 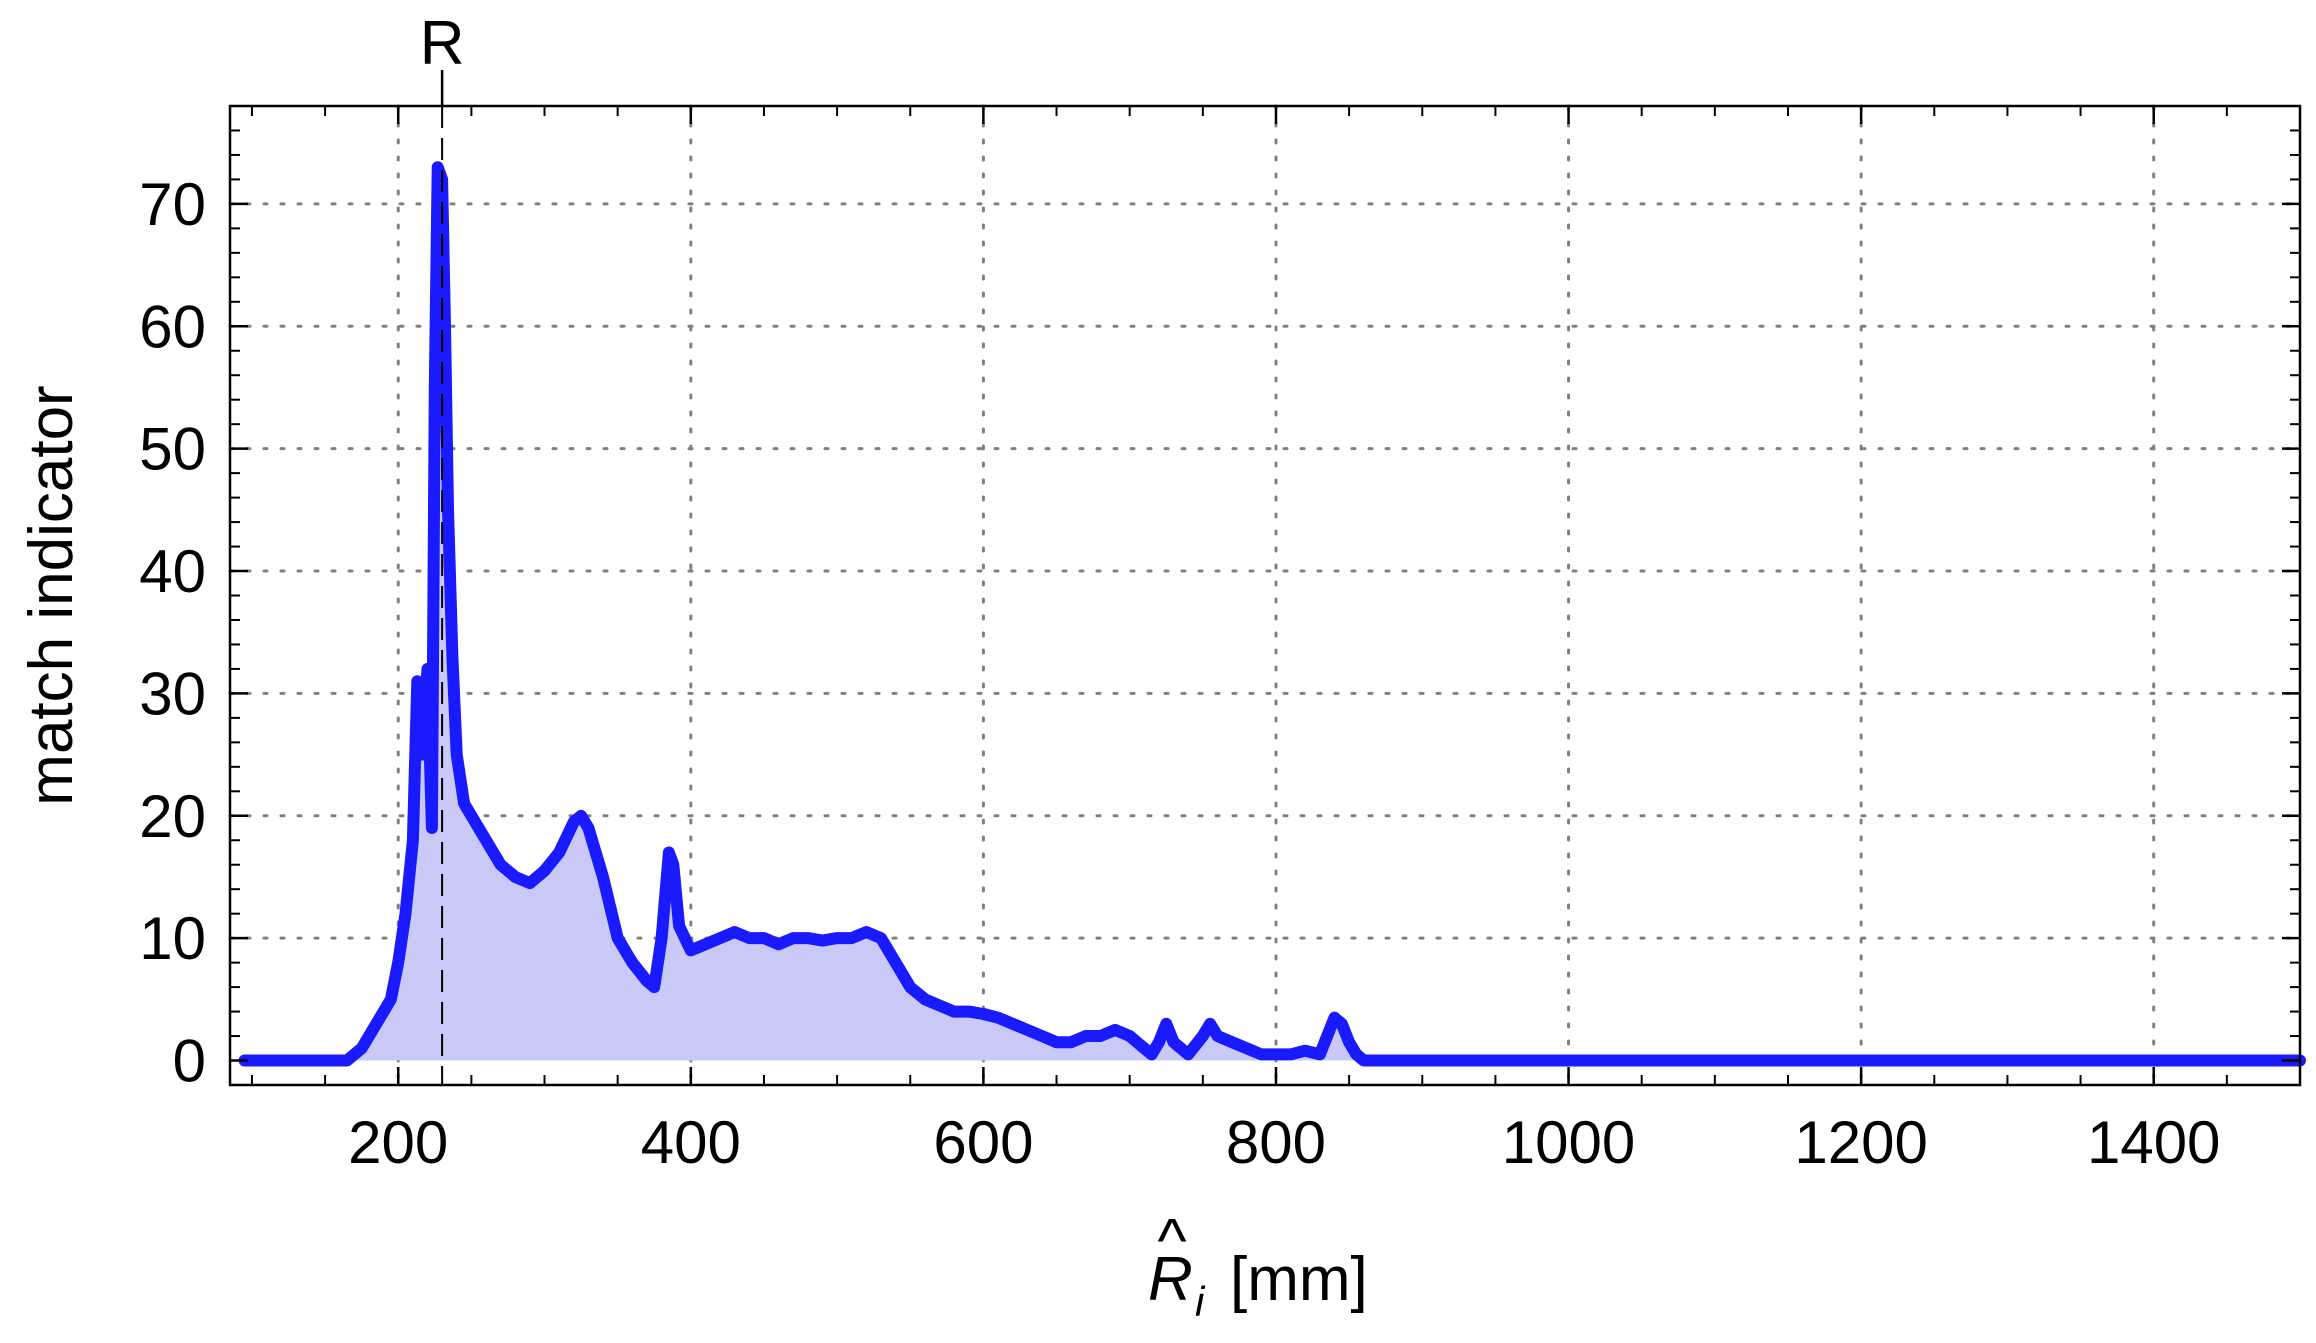 What do you see at coordinates (1170, 1279) in the screenshot?
I see `x-axis-title-symbol: R` at bounding box center [1170, 1279].